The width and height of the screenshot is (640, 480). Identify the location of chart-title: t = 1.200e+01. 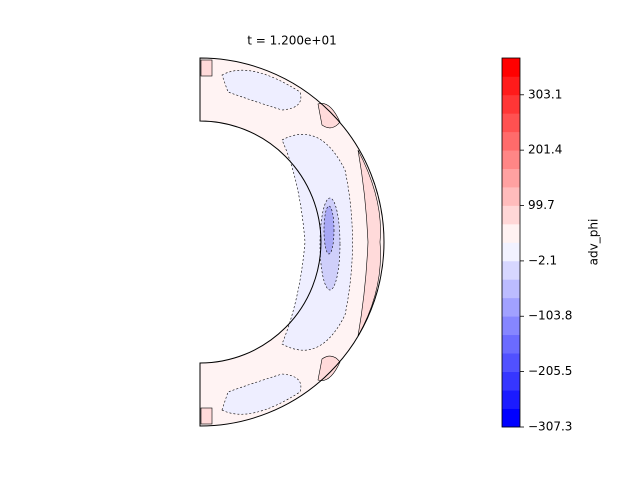
(291, 41).